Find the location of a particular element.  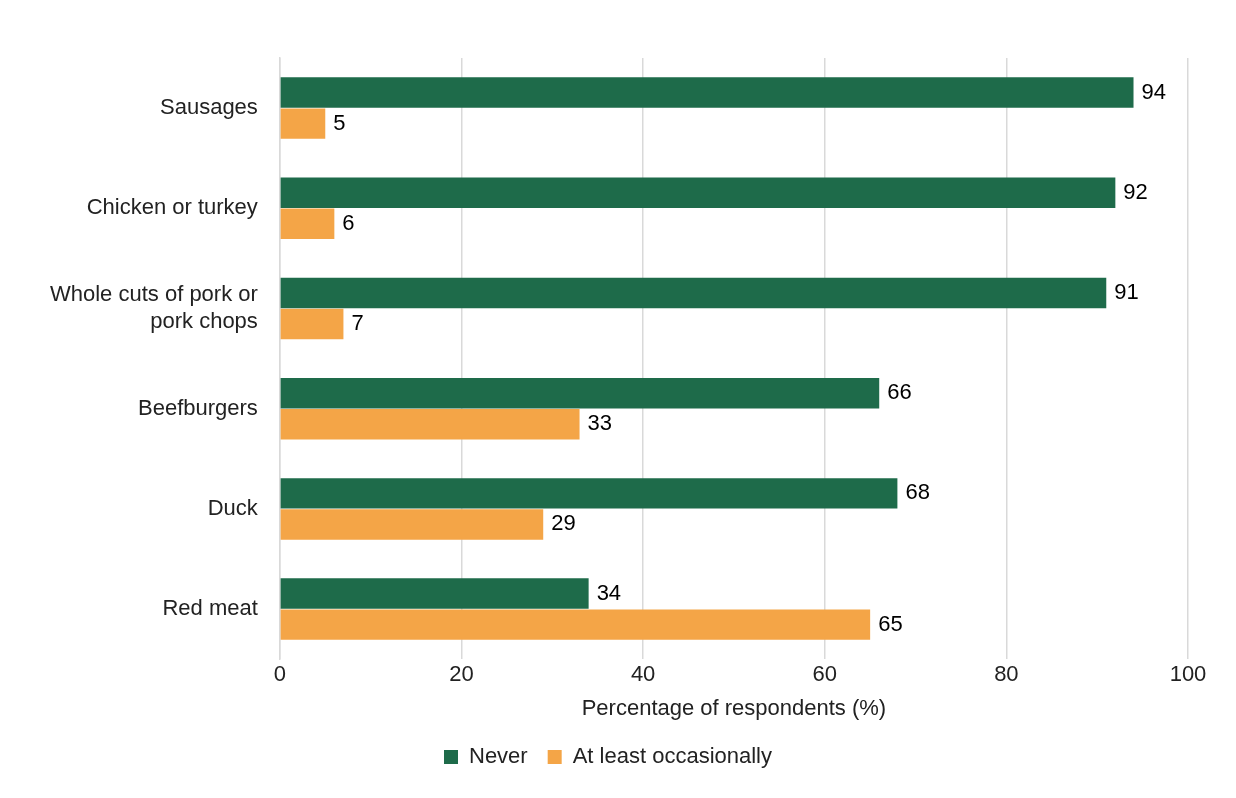

x-tick-label: 60 is located at coordinates (824, 674).